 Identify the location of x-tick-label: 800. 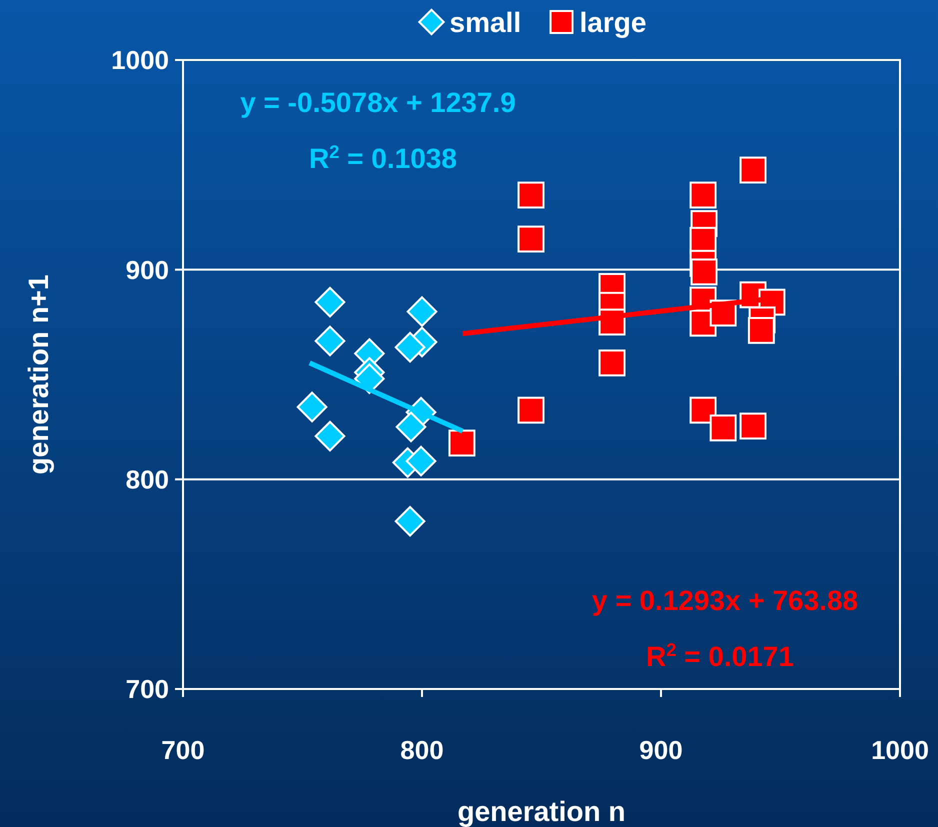
(422, 750).